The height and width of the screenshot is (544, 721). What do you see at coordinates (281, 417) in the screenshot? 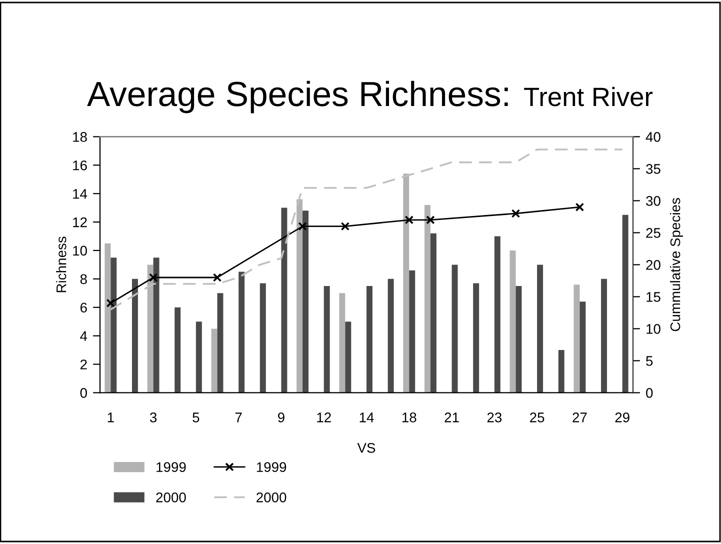
I see `x-tick-label: 9` at bounding box center [281, 417].